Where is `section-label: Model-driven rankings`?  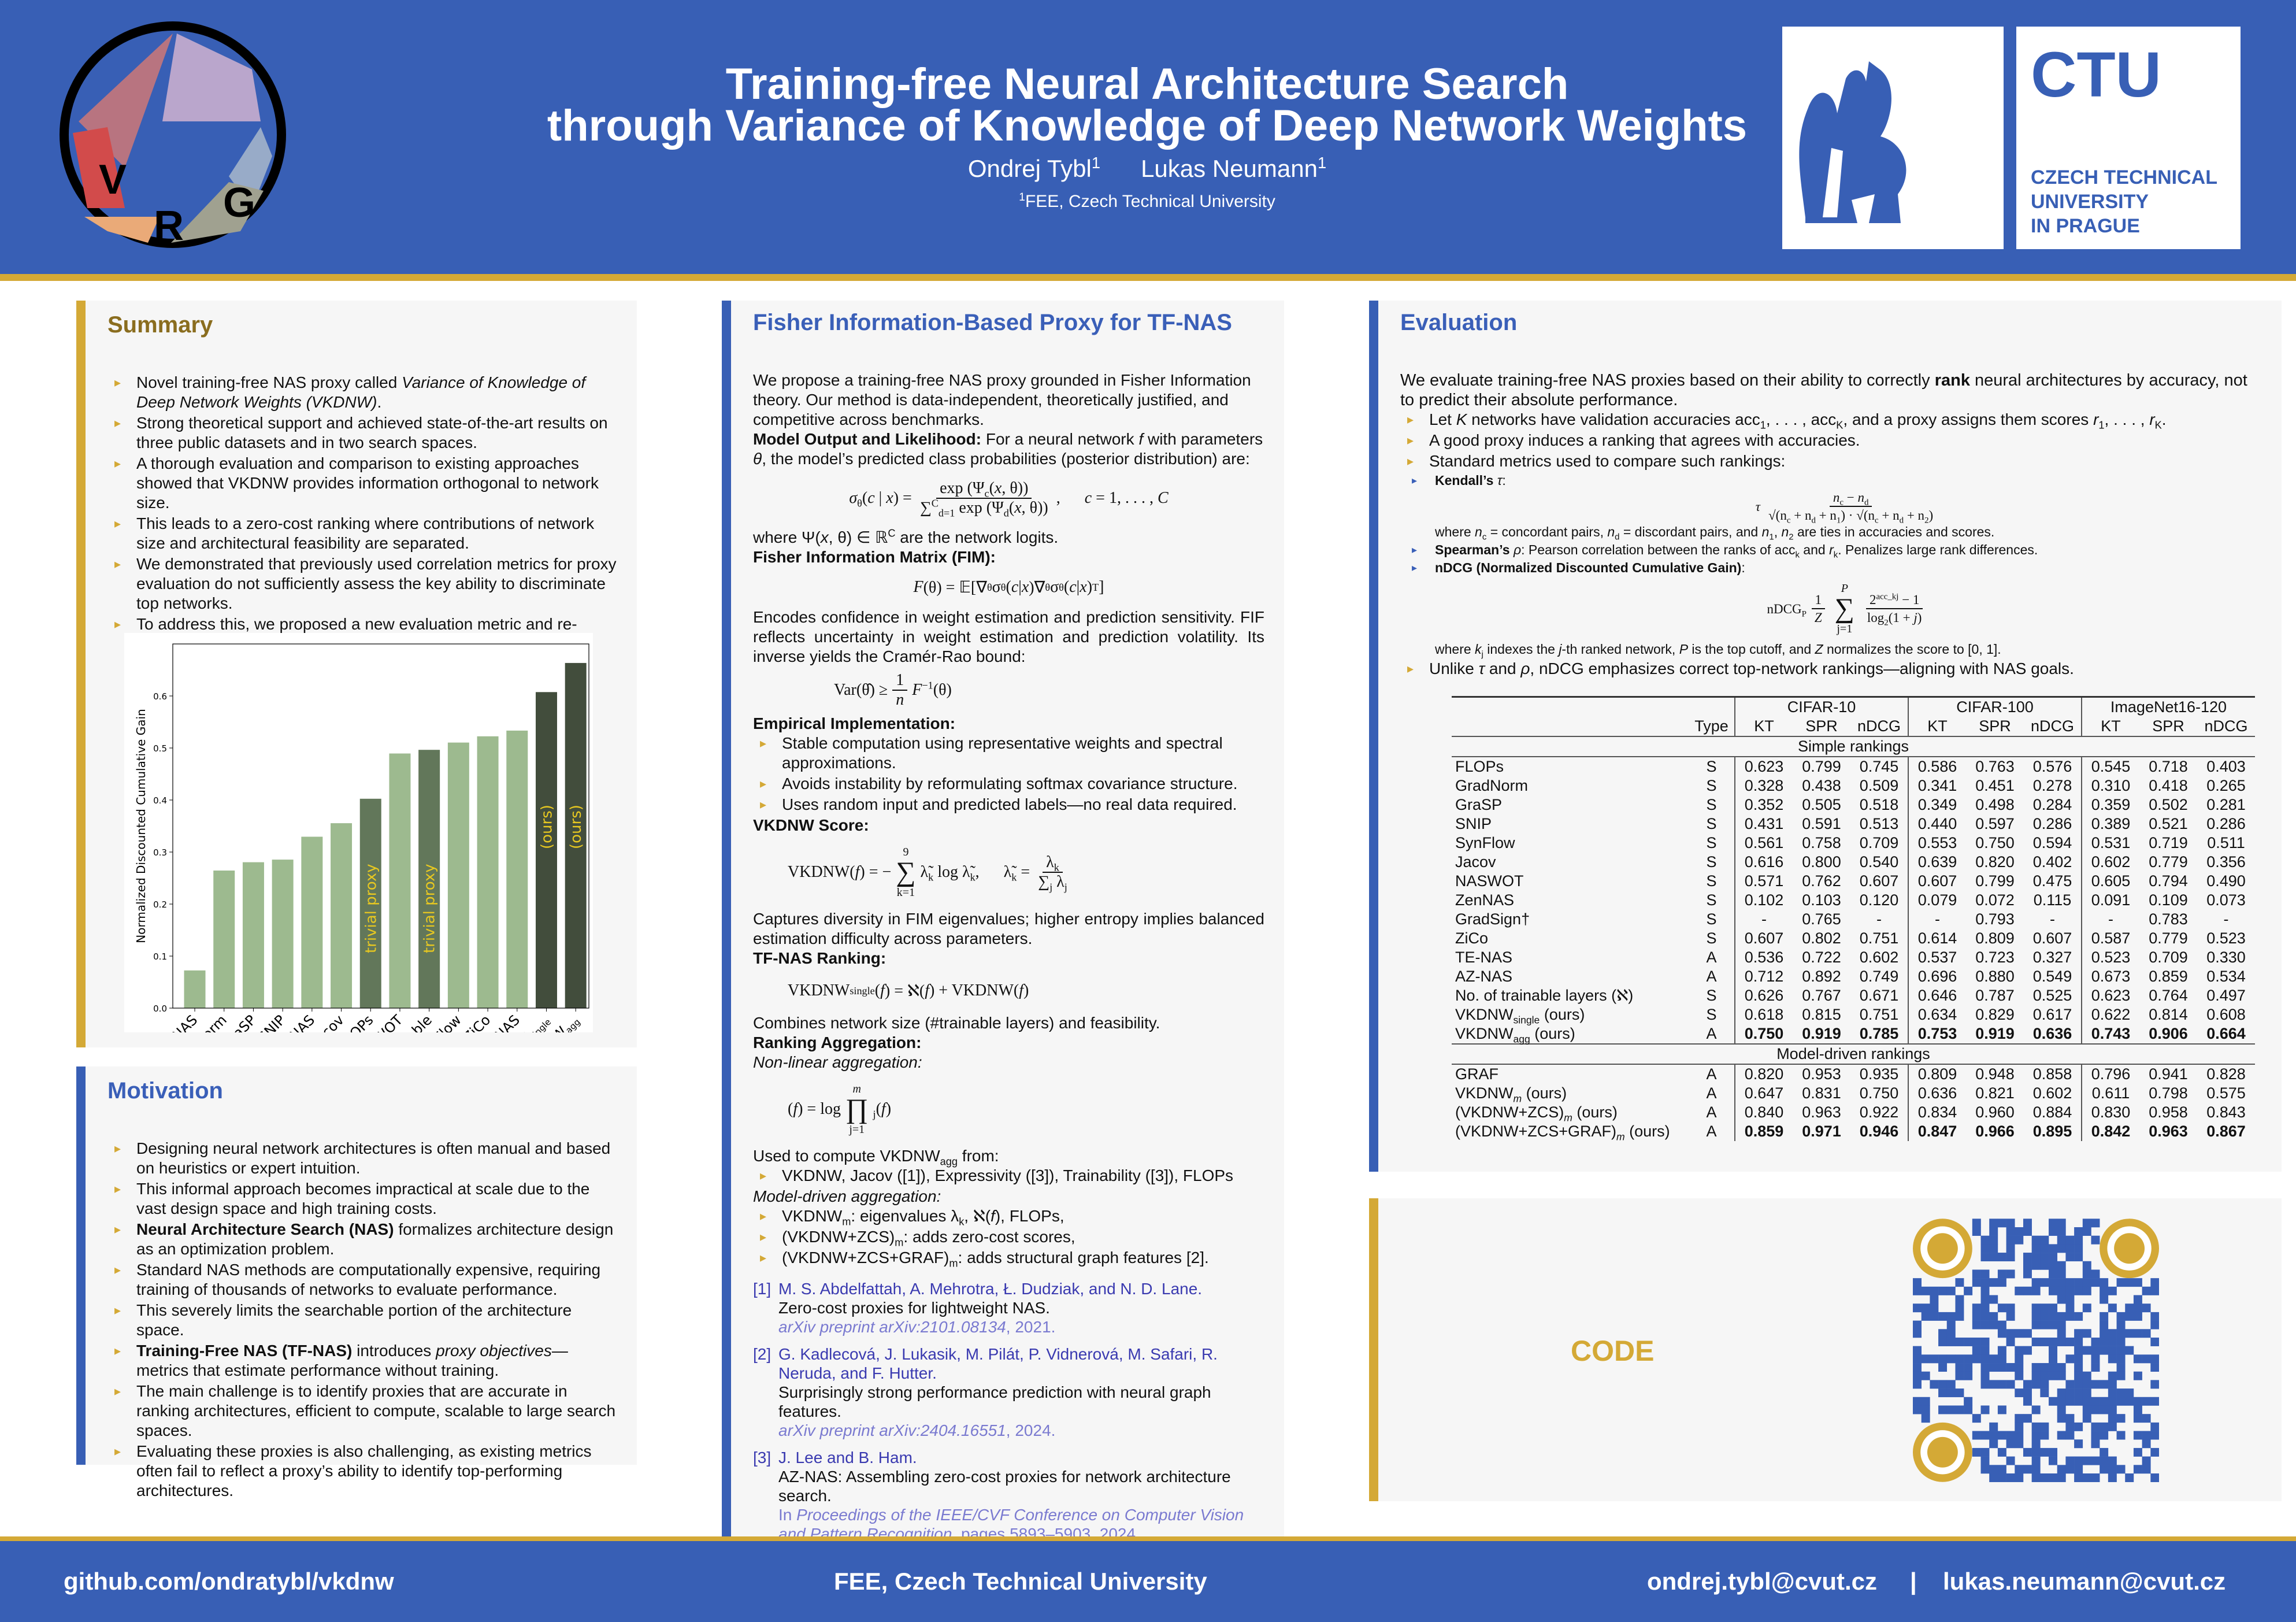
section-label: Model-driven rankings is located at coordinates (1853, 1055).